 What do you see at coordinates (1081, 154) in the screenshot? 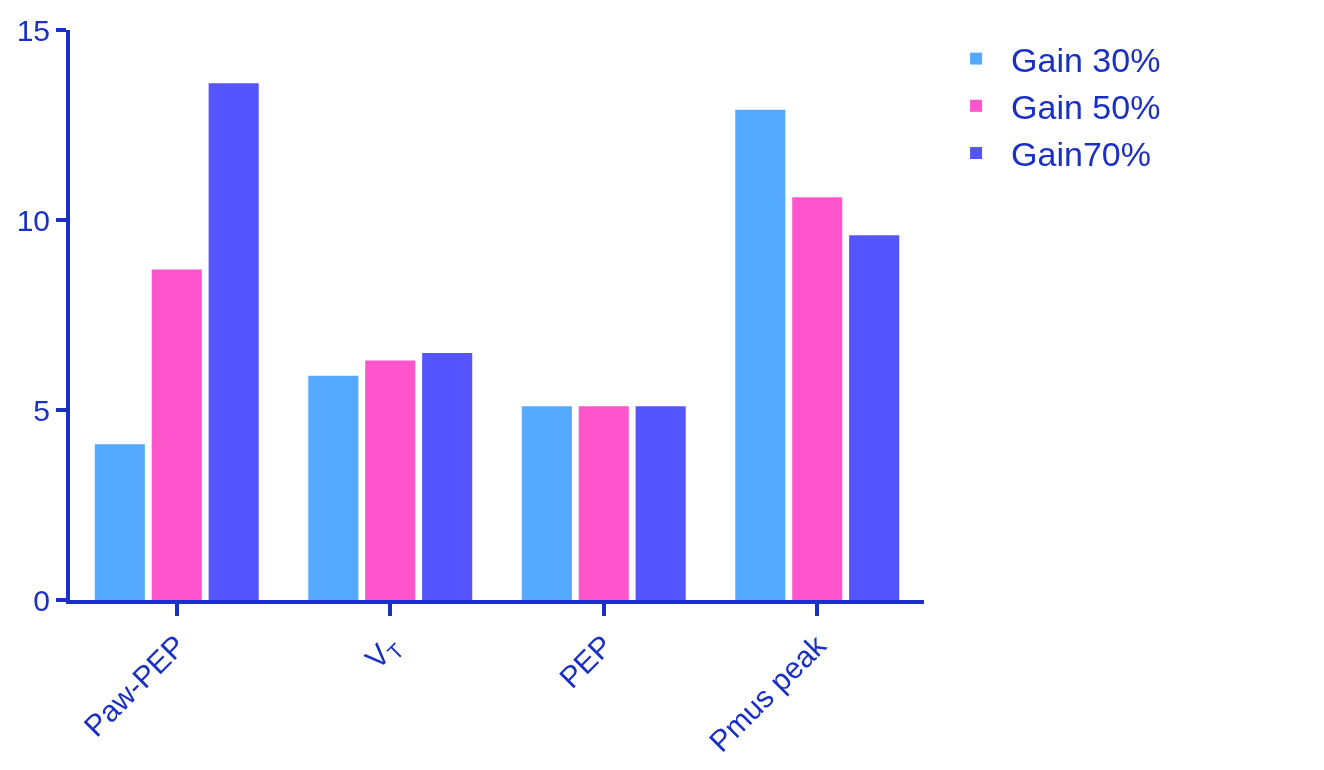
I see `legend-label: Gain70%` at bounding box center [1081, 154].